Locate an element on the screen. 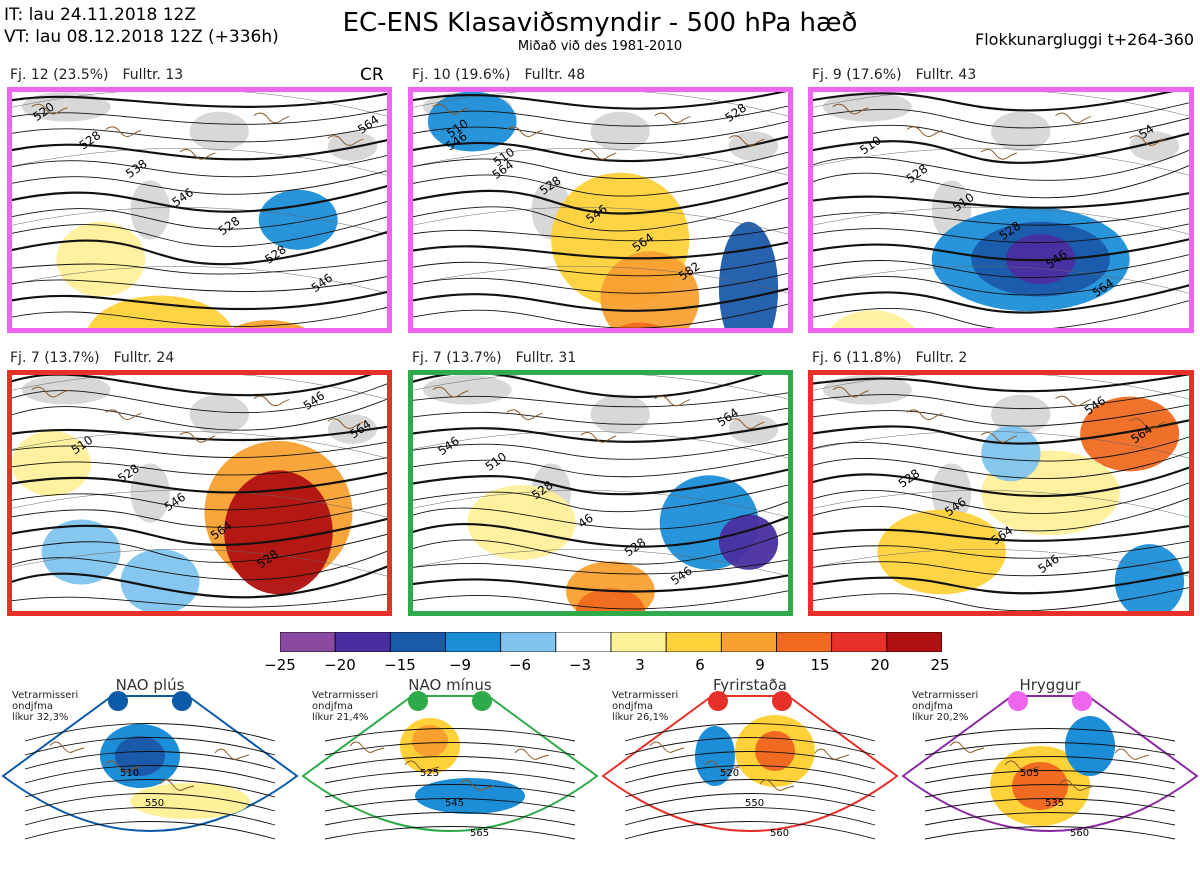 This screenshot has height=871, width=1200. colorbar-tick-label: −20 is located at coordinates (340, 665).